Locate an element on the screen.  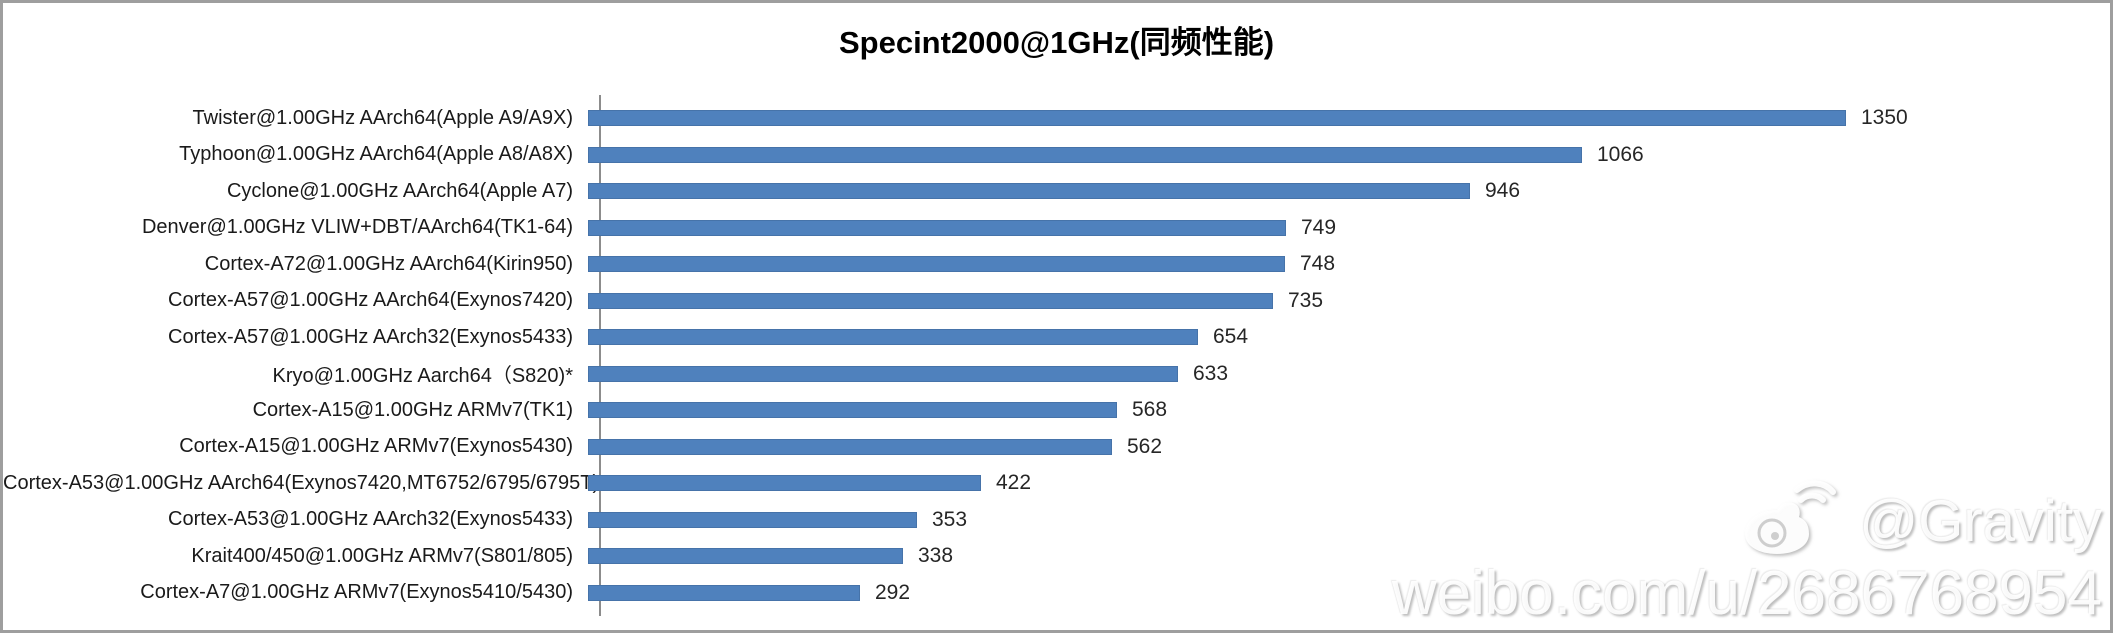
value-label: 748 is located at coordinates (1318, 264).